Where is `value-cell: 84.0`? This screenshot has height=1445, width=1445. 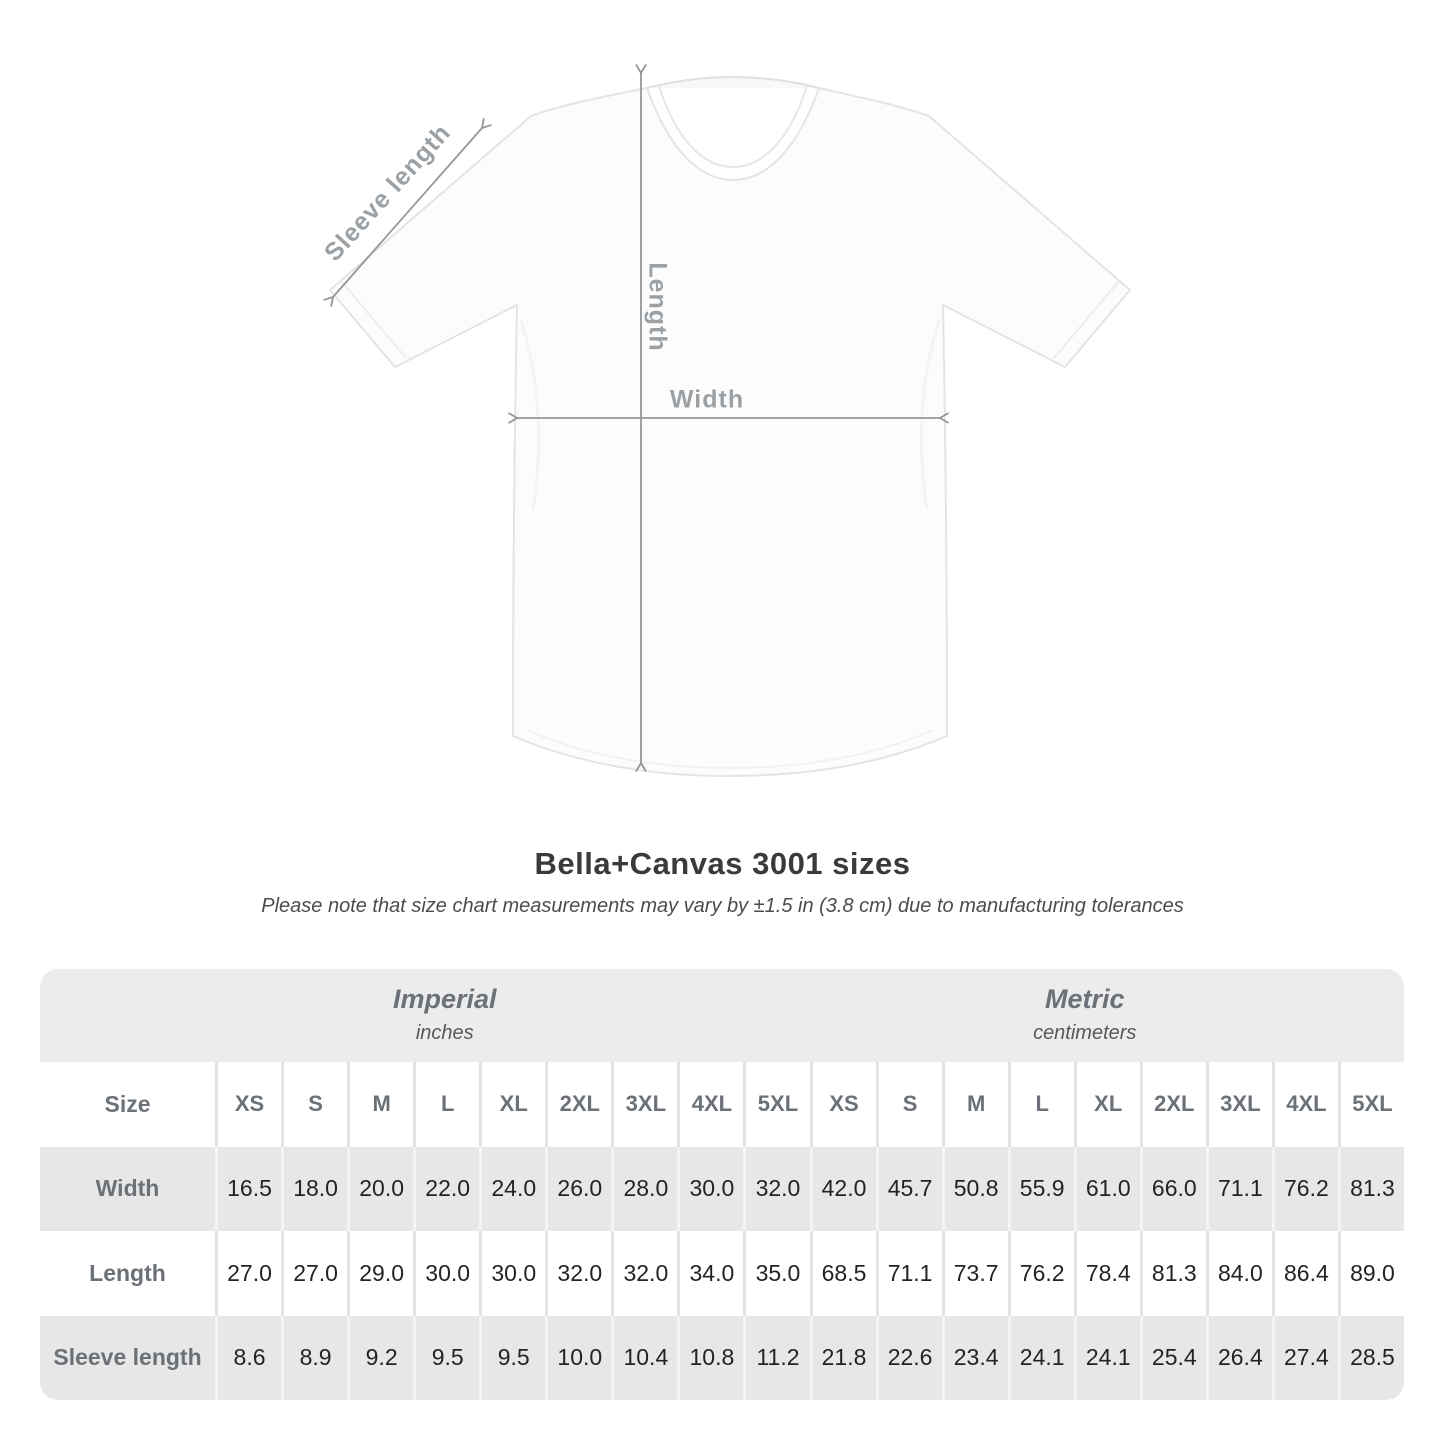
value-cell: 84.0 is located at coordinates (1238, 1273).